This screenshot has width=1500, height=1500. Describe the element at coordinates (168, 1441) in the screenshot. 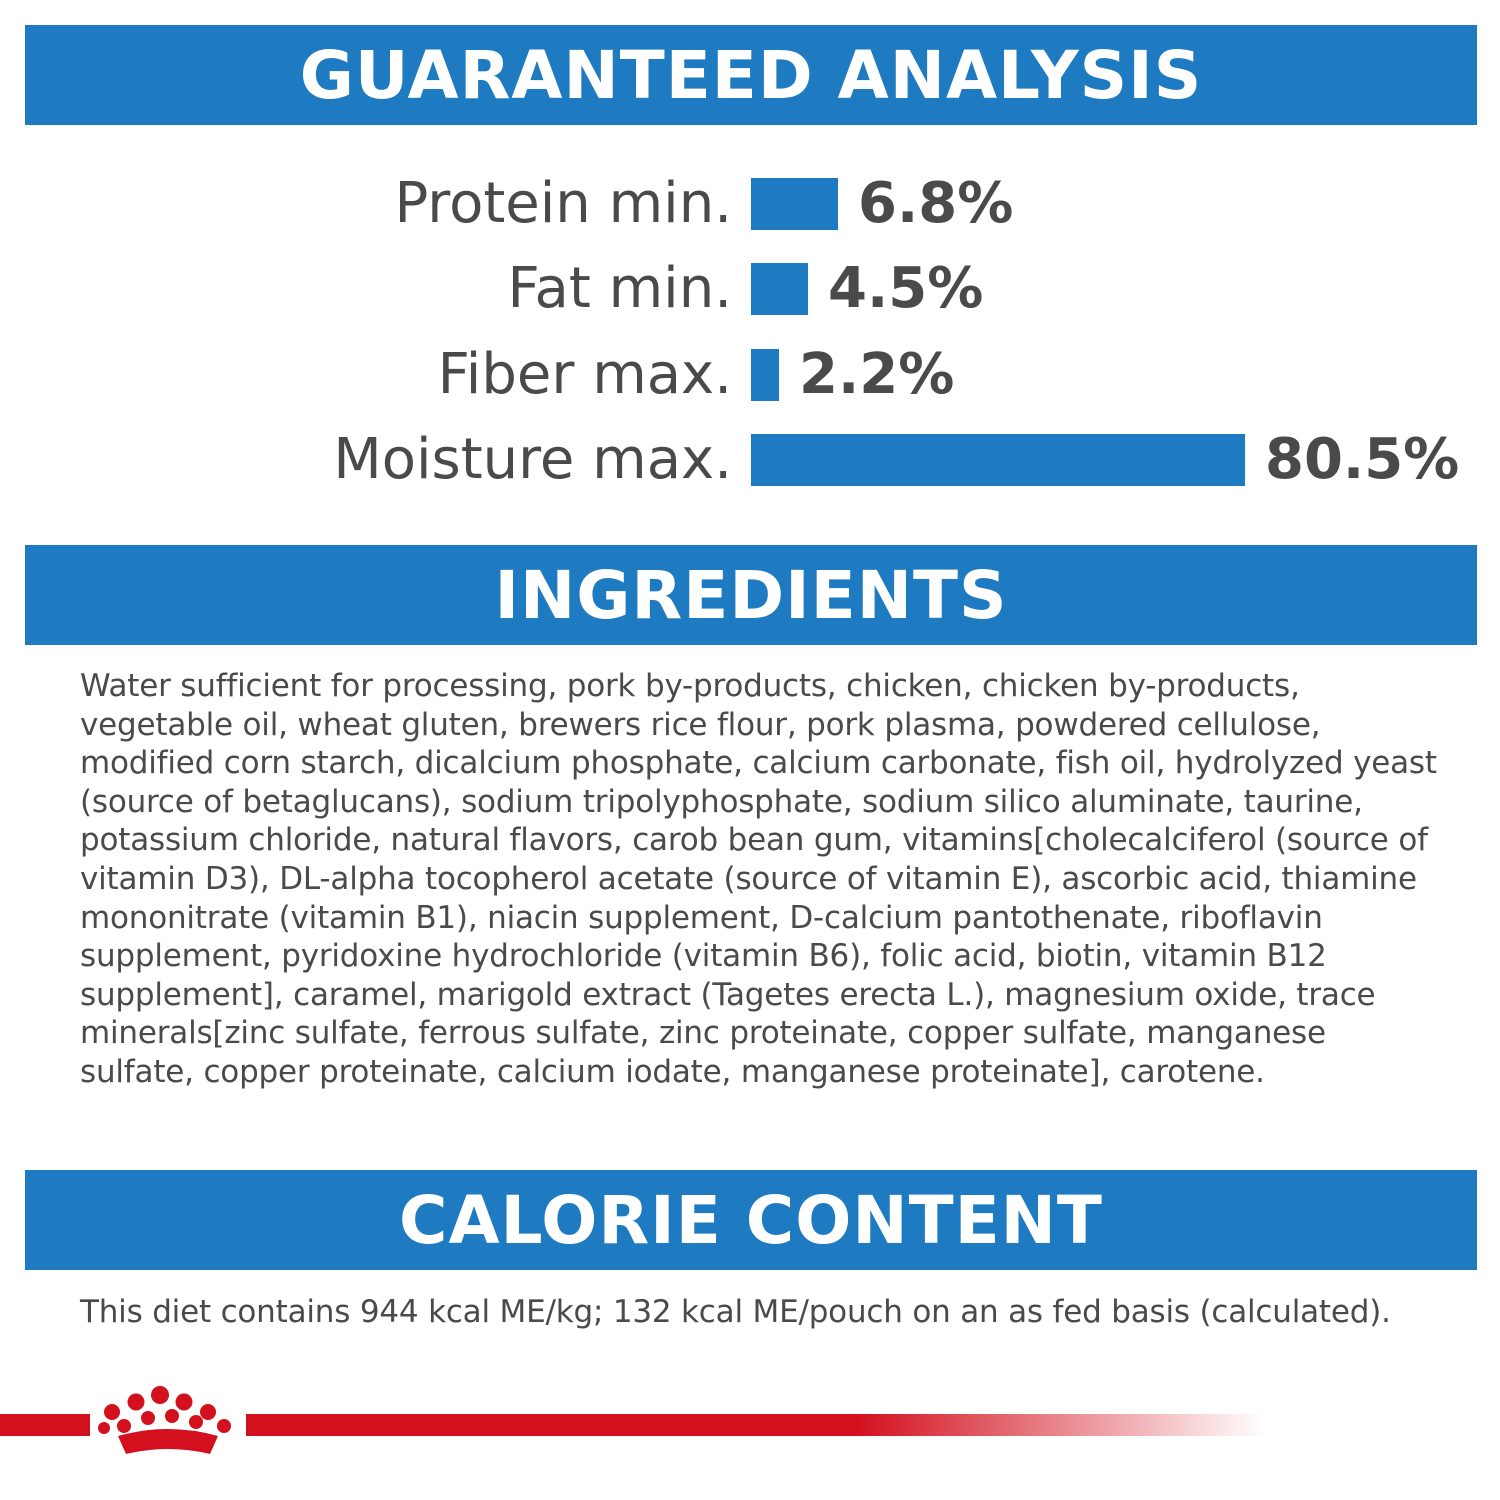

I see `crown-base` at that location.